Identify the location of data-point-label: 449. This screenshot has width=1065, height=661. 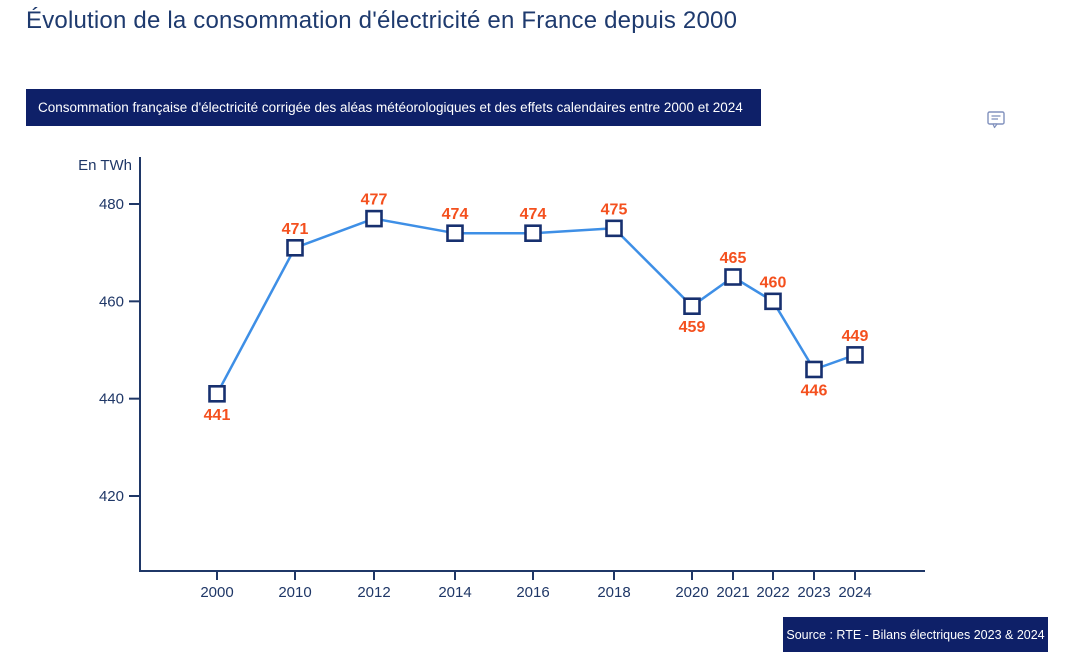
(855, 336).